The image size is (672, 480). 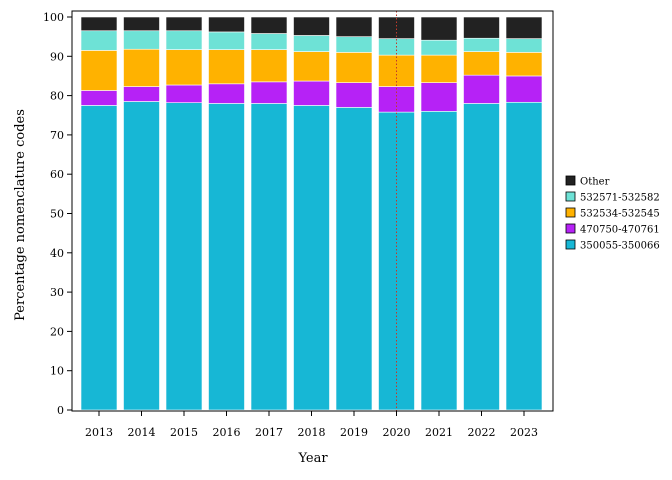 I want to click on x-tick-label-2014: 2014, so click(x=142, y=432).